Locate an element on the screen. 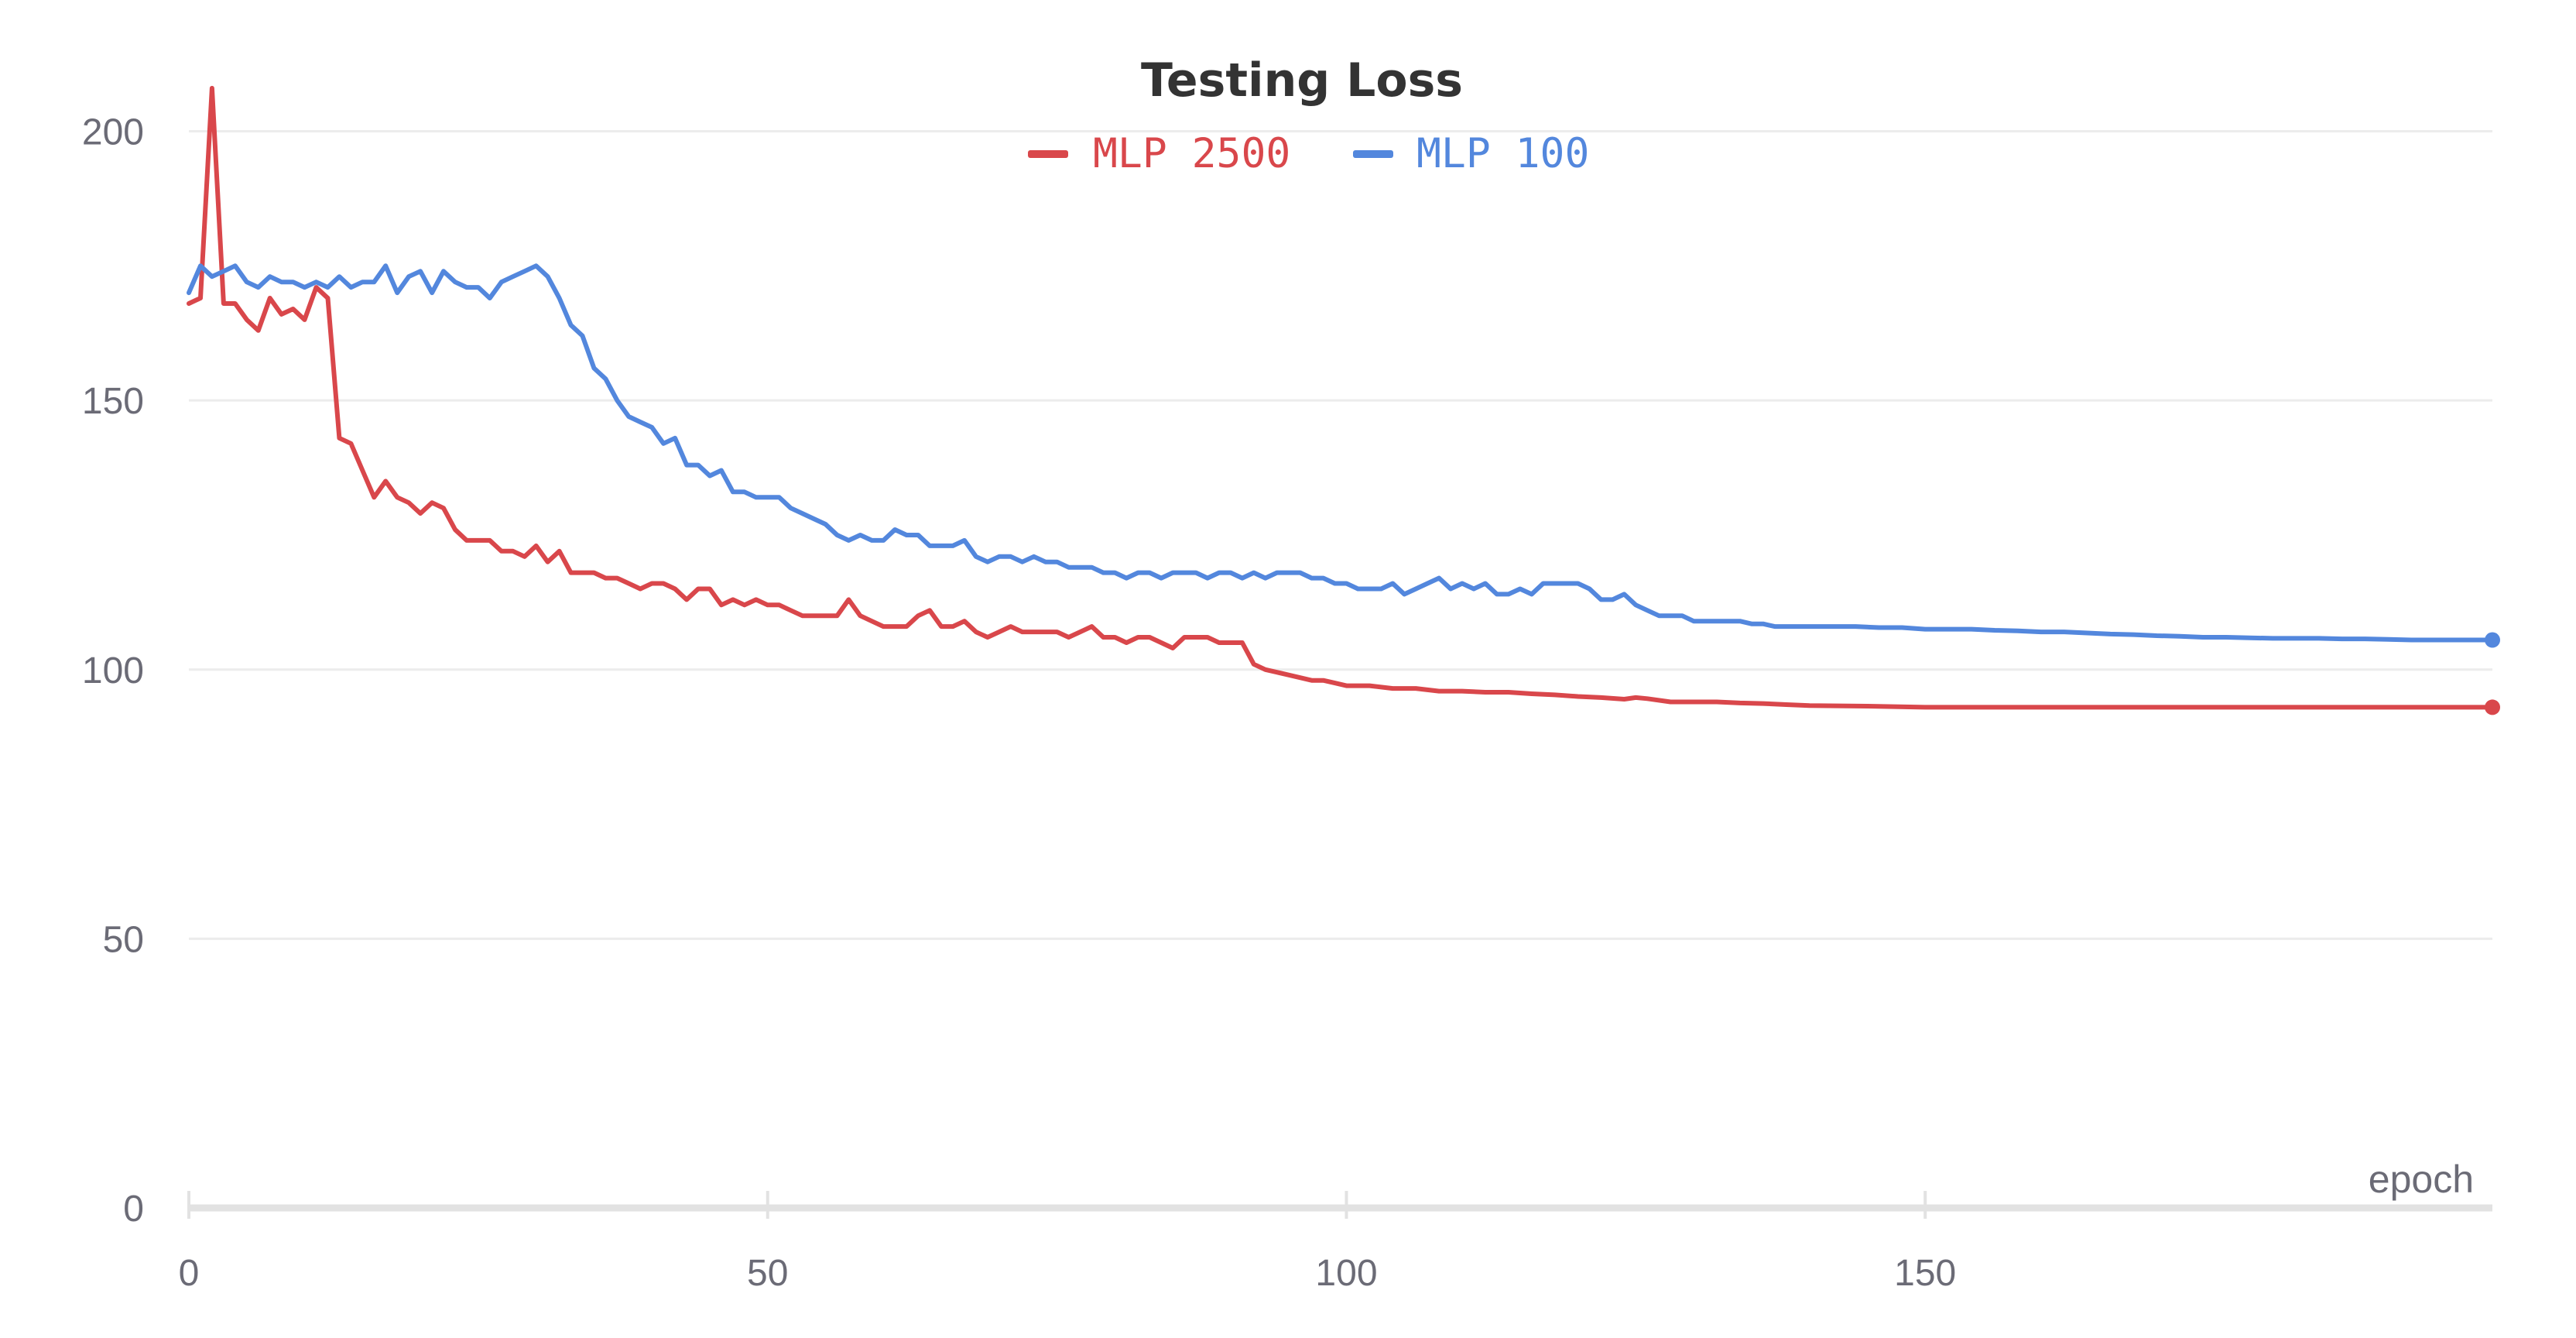  y-axis: 0 50 100 150 200 is located at coordinates (113, 671).